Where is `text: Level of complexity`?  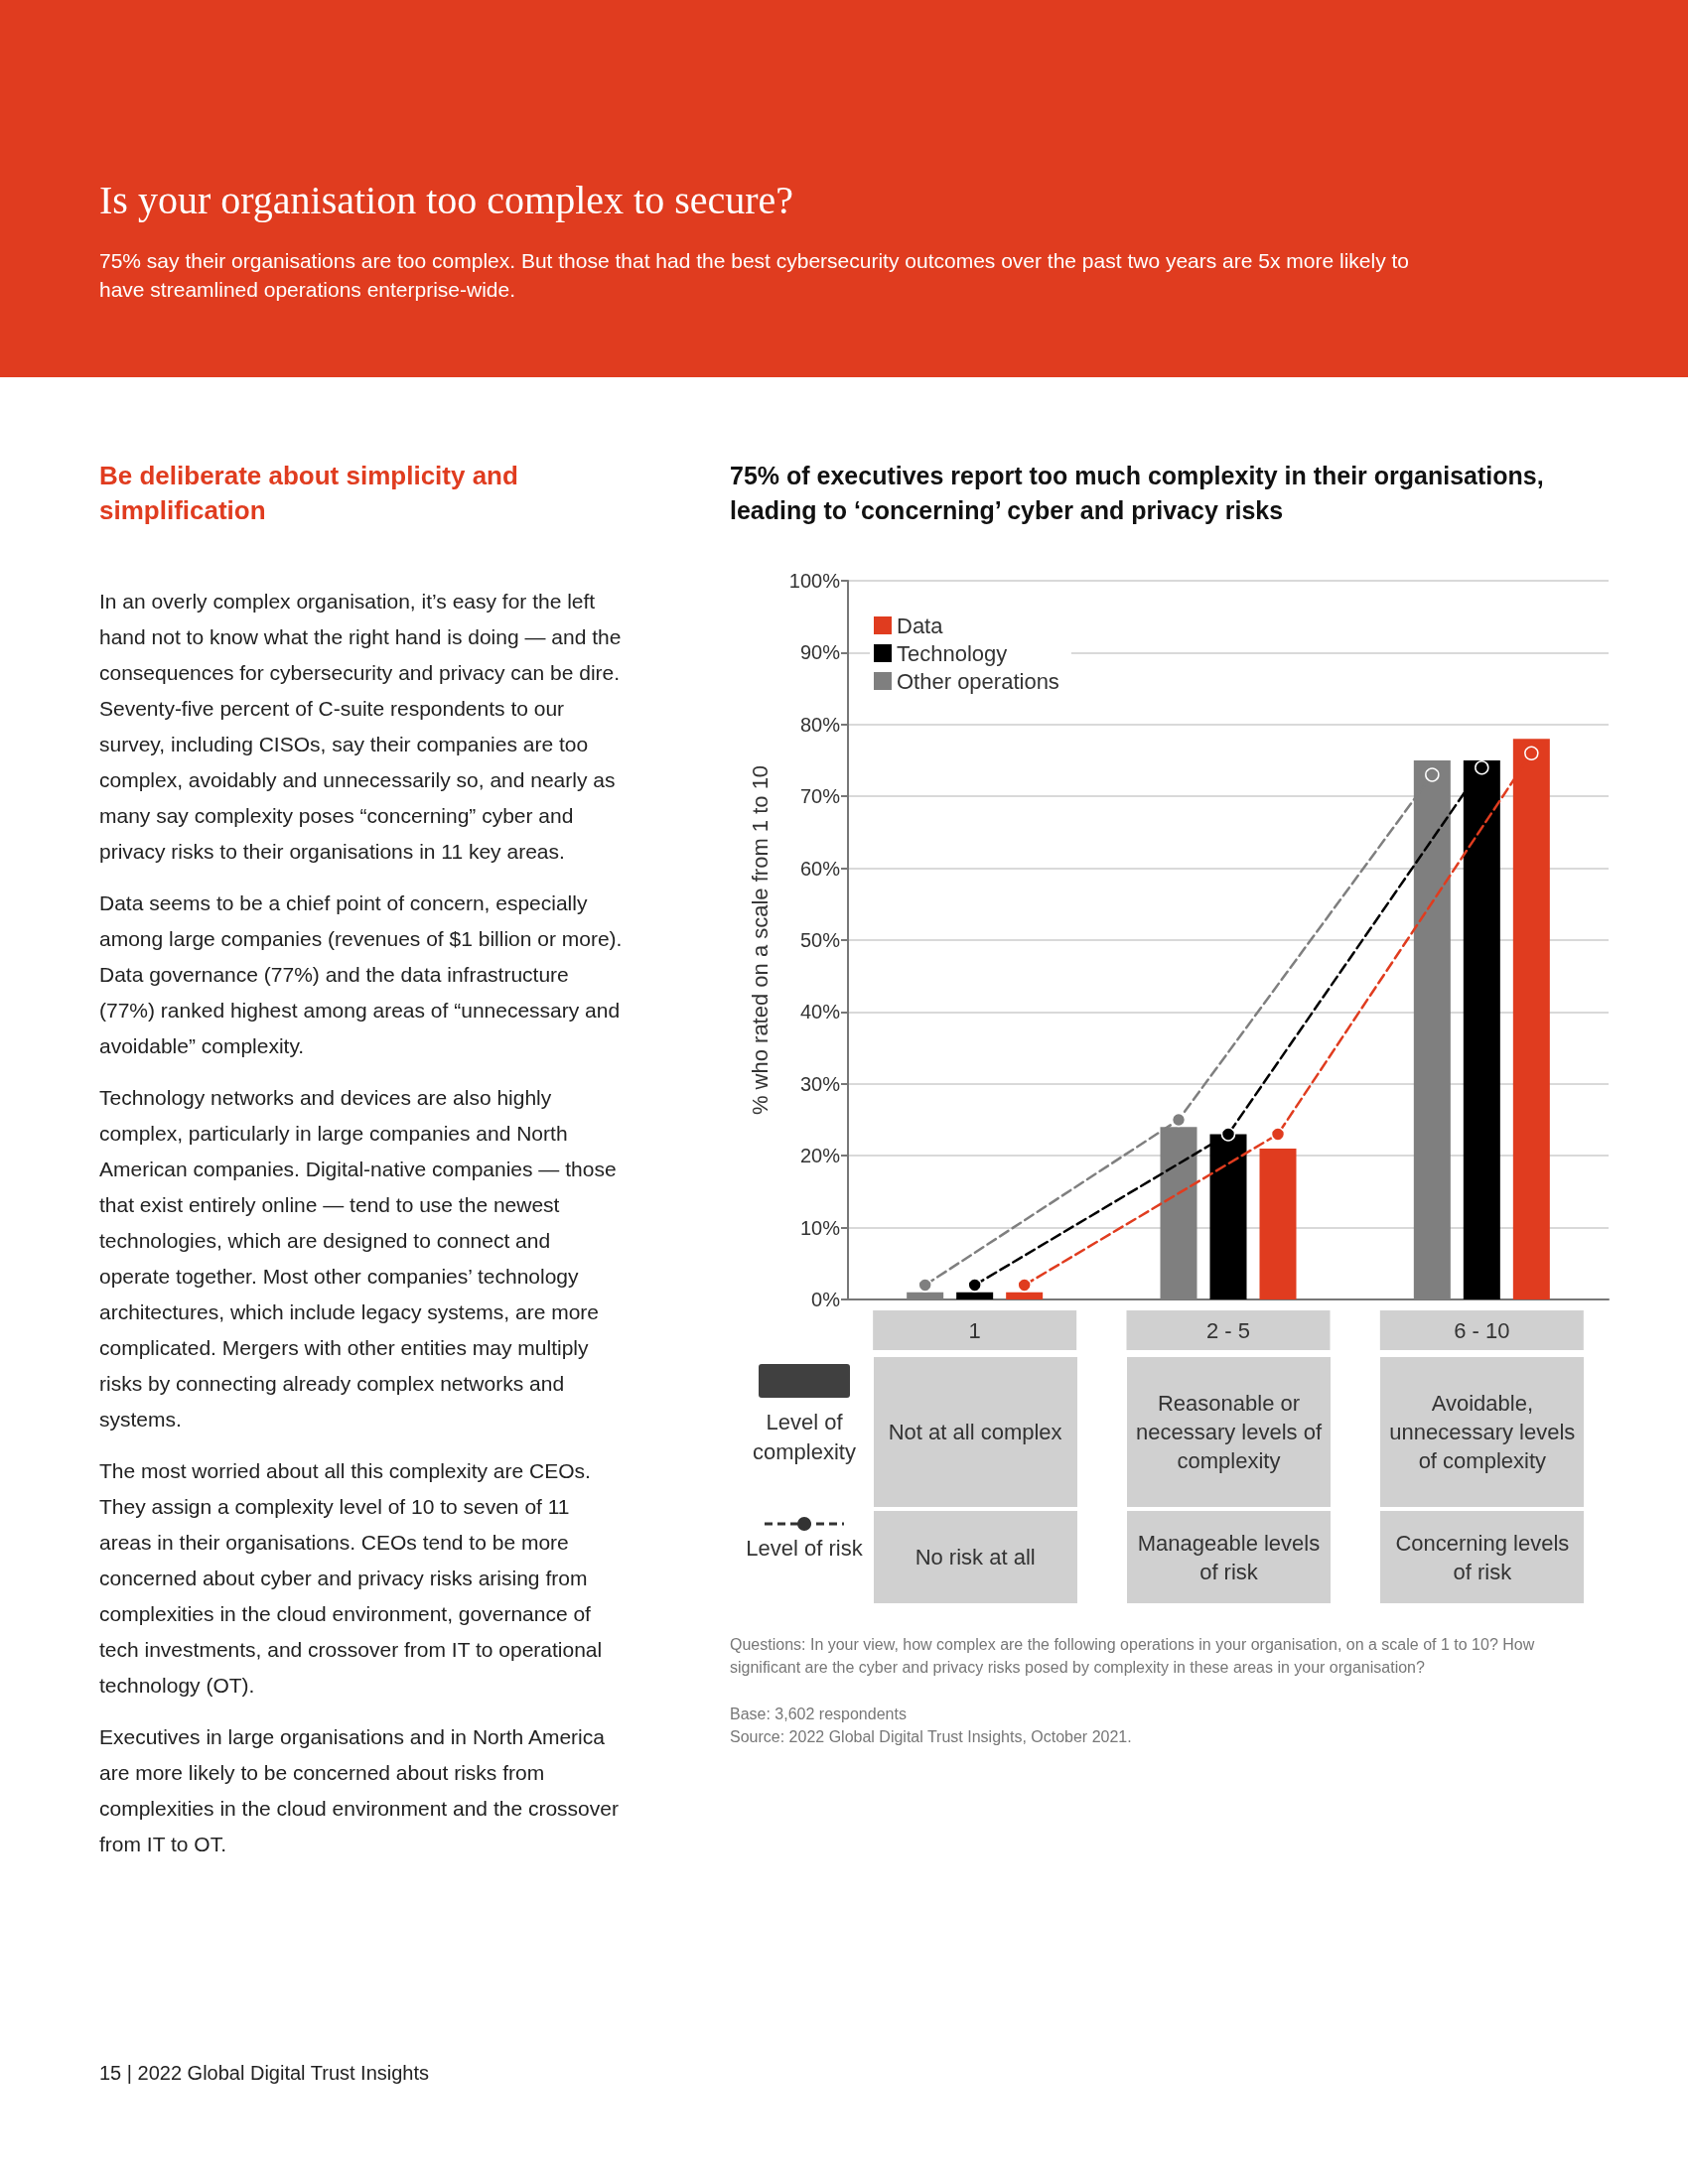 text: Level of complexity is located at coordinates (804, 1437).